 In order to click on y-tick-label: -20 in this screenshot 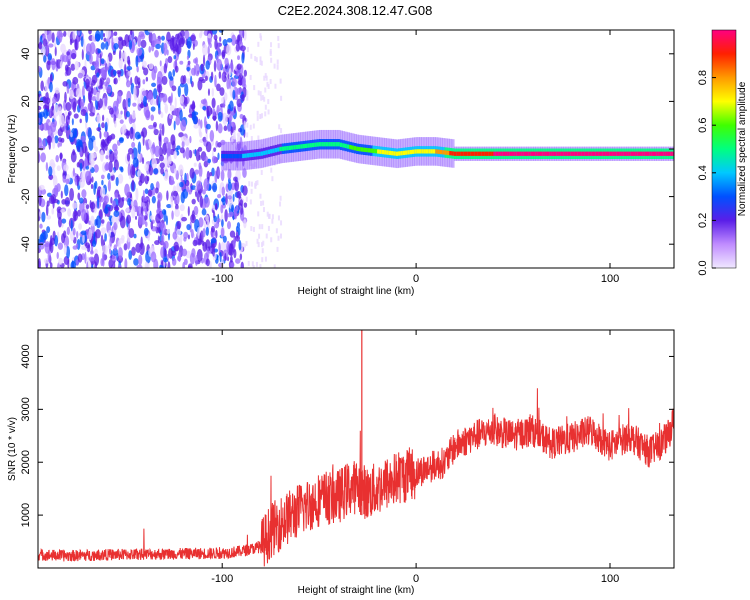, I will do `click(26, 197)`.